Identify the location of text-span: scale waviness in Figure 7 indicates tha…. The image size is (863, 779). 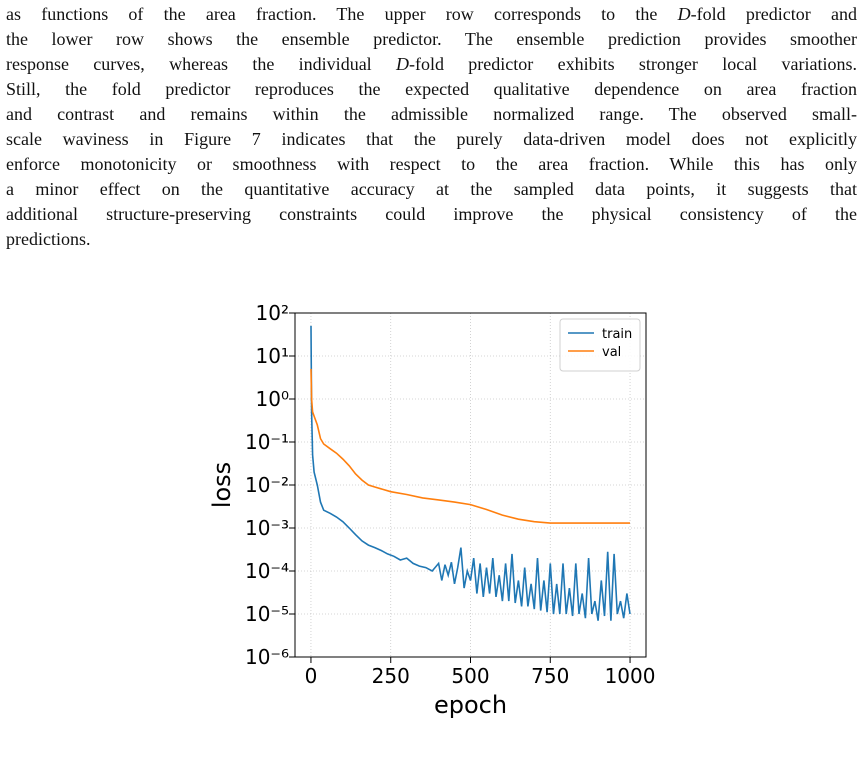
(431, 139).